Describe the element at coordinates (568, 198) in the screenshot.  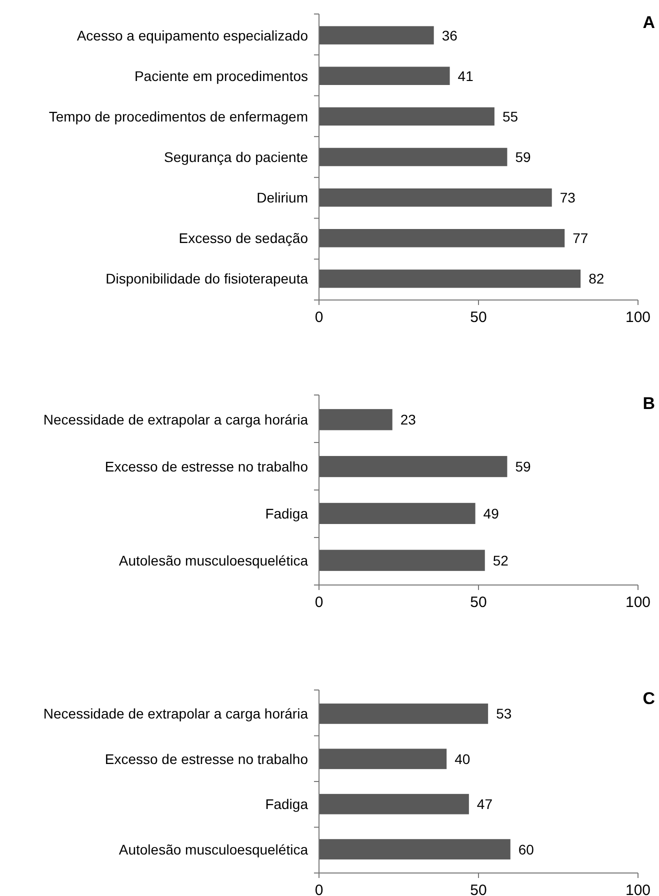
I see `data-label: 73` at that location.